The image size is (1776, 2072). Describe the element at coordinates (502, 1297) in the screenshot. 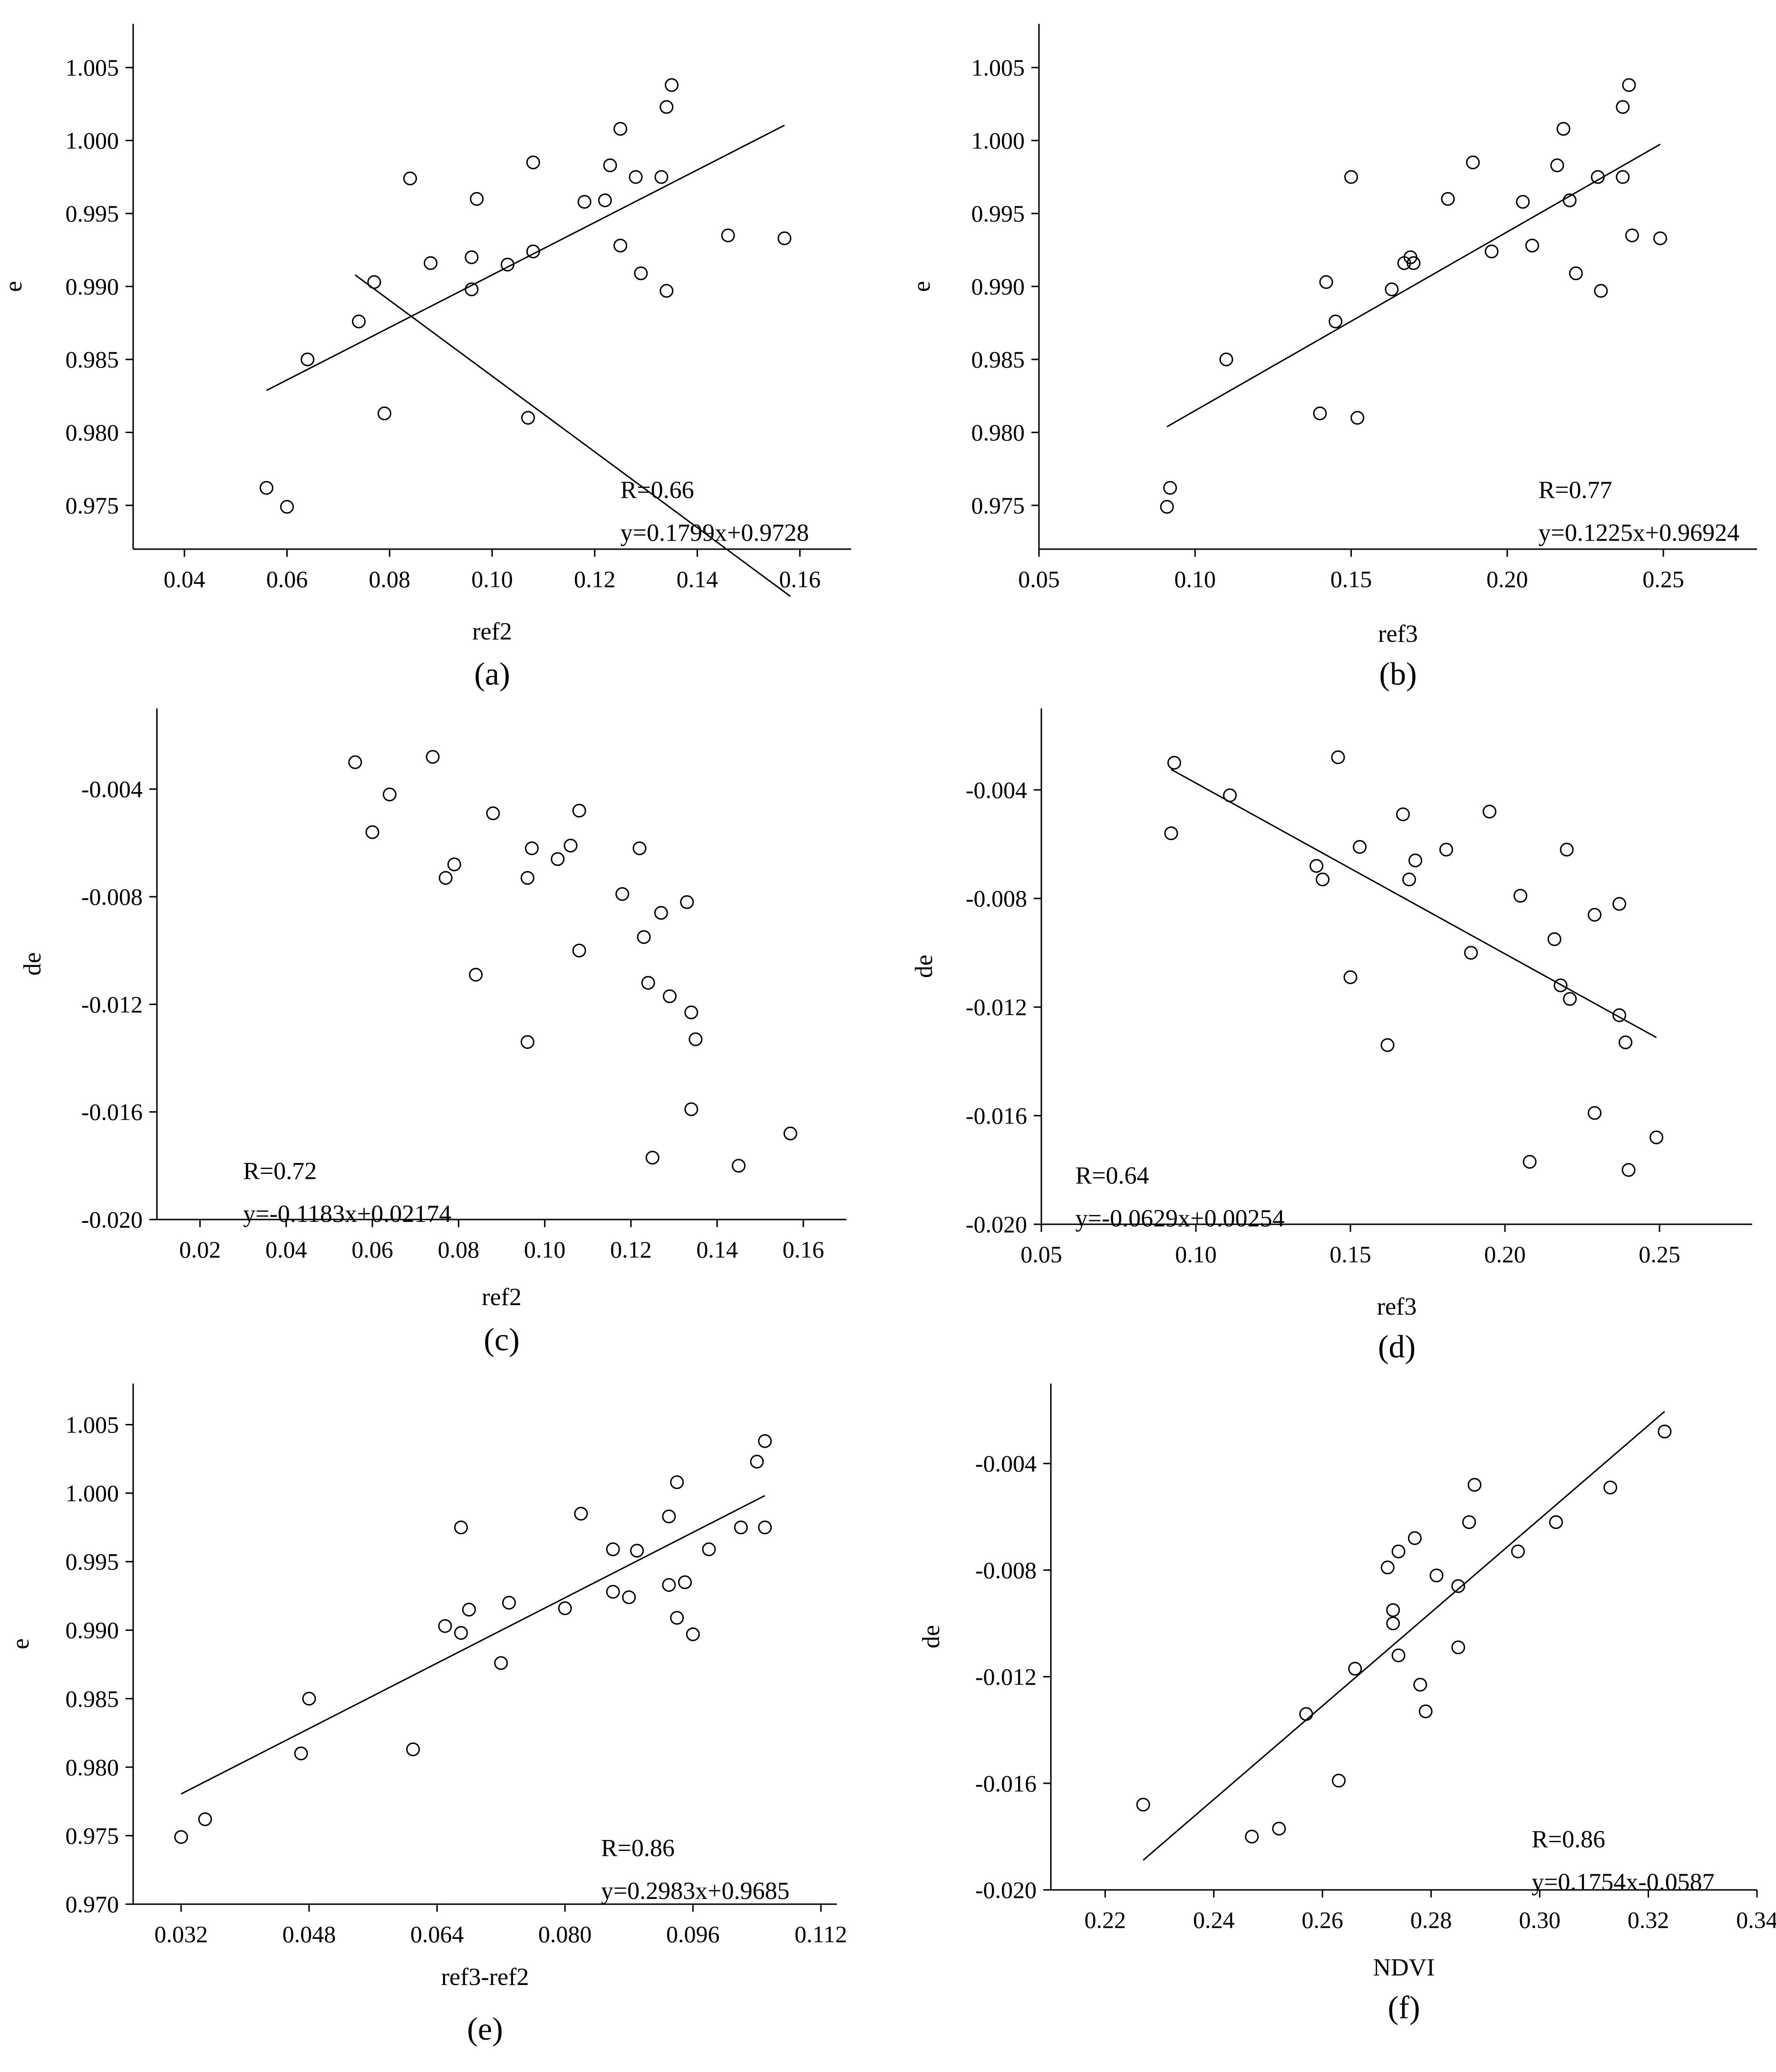

I see `x-axis-label: ref2` at that location.